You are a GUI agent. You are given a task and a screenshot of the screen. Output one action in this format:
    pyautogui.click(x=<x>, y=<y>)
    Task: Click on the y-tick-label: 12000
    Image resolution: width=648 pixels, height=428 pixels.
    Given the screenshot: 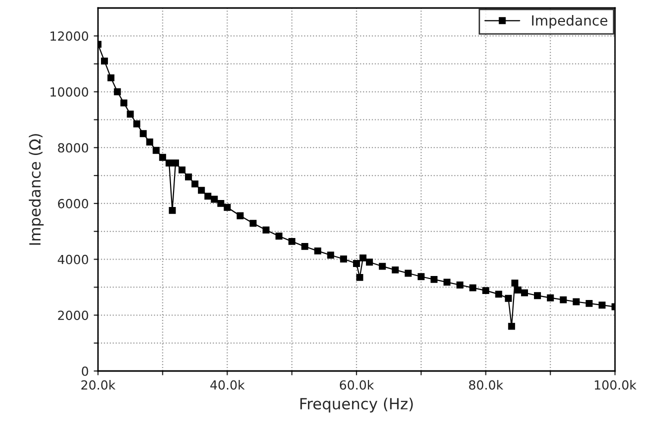 What is the action you would take?
    pyautogui.click(x=69, y=36)
    